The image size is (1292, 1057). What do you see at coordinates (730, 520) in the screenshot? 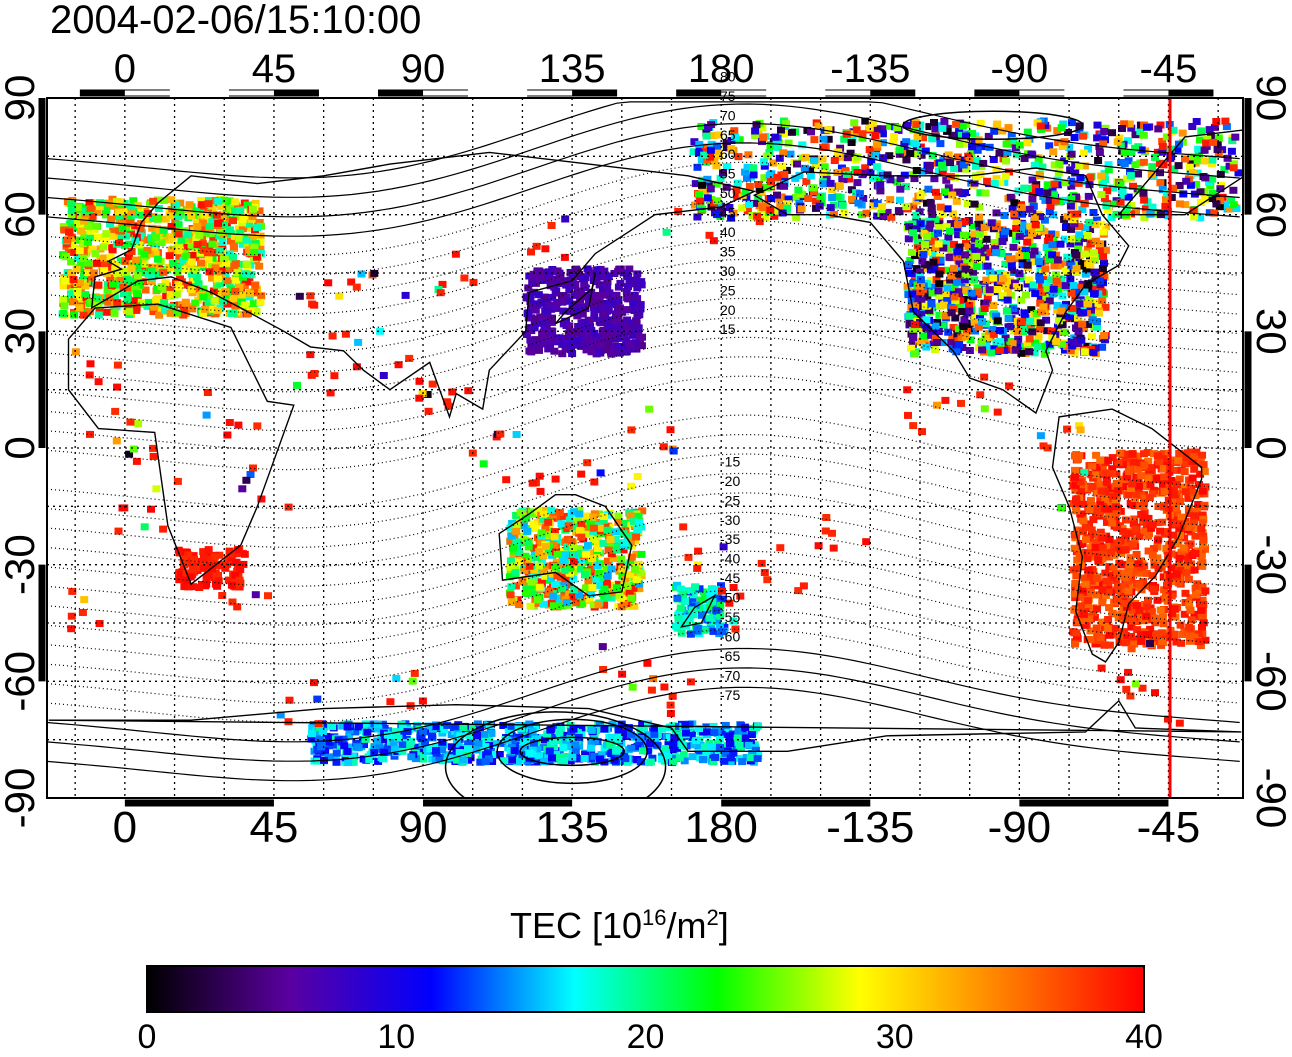
I see `contour-label: -30` at bounding box center [730, 520].